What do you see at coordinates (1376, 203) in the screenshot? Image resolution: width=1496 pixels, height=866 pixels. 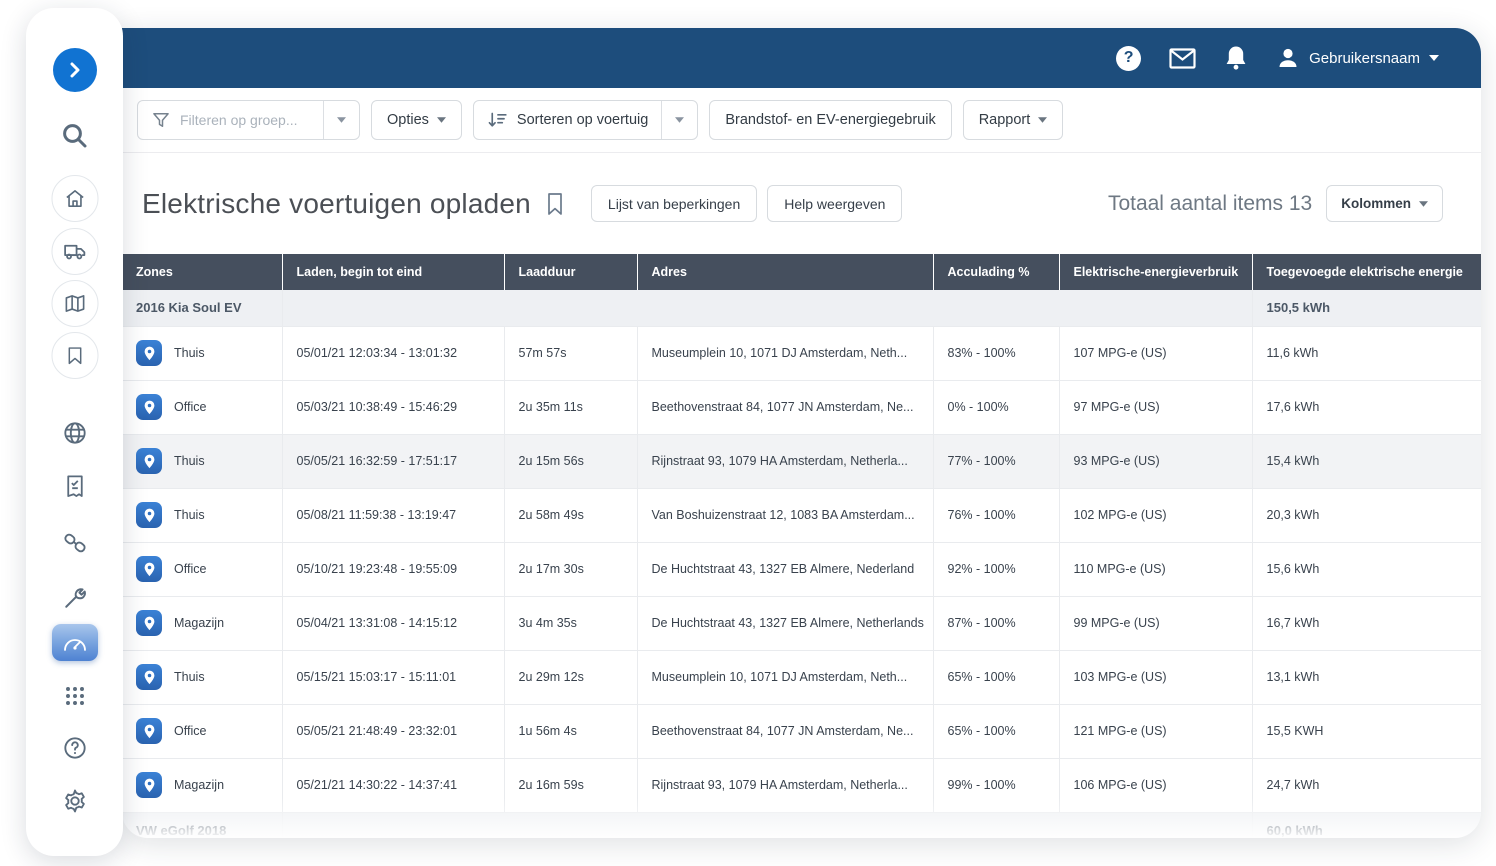 I see `columns-label: Kolommen` at bounding box center [1376, 203].